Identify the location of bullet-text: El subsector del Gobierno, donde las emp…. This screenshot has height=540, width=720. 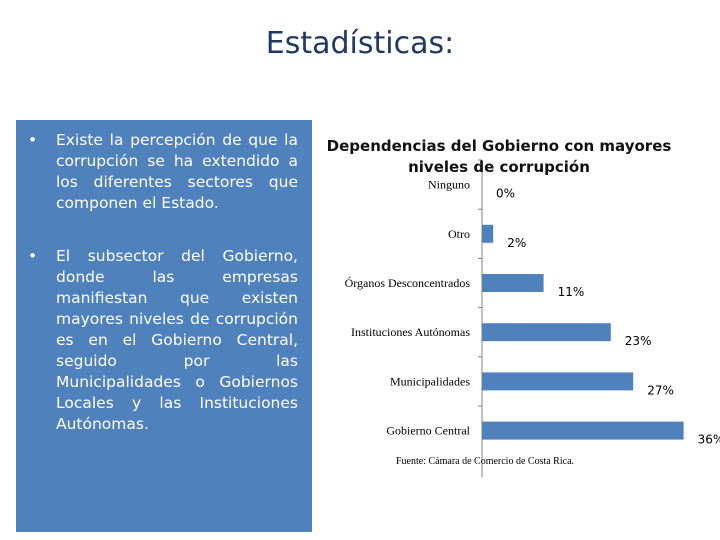
(177, 340).